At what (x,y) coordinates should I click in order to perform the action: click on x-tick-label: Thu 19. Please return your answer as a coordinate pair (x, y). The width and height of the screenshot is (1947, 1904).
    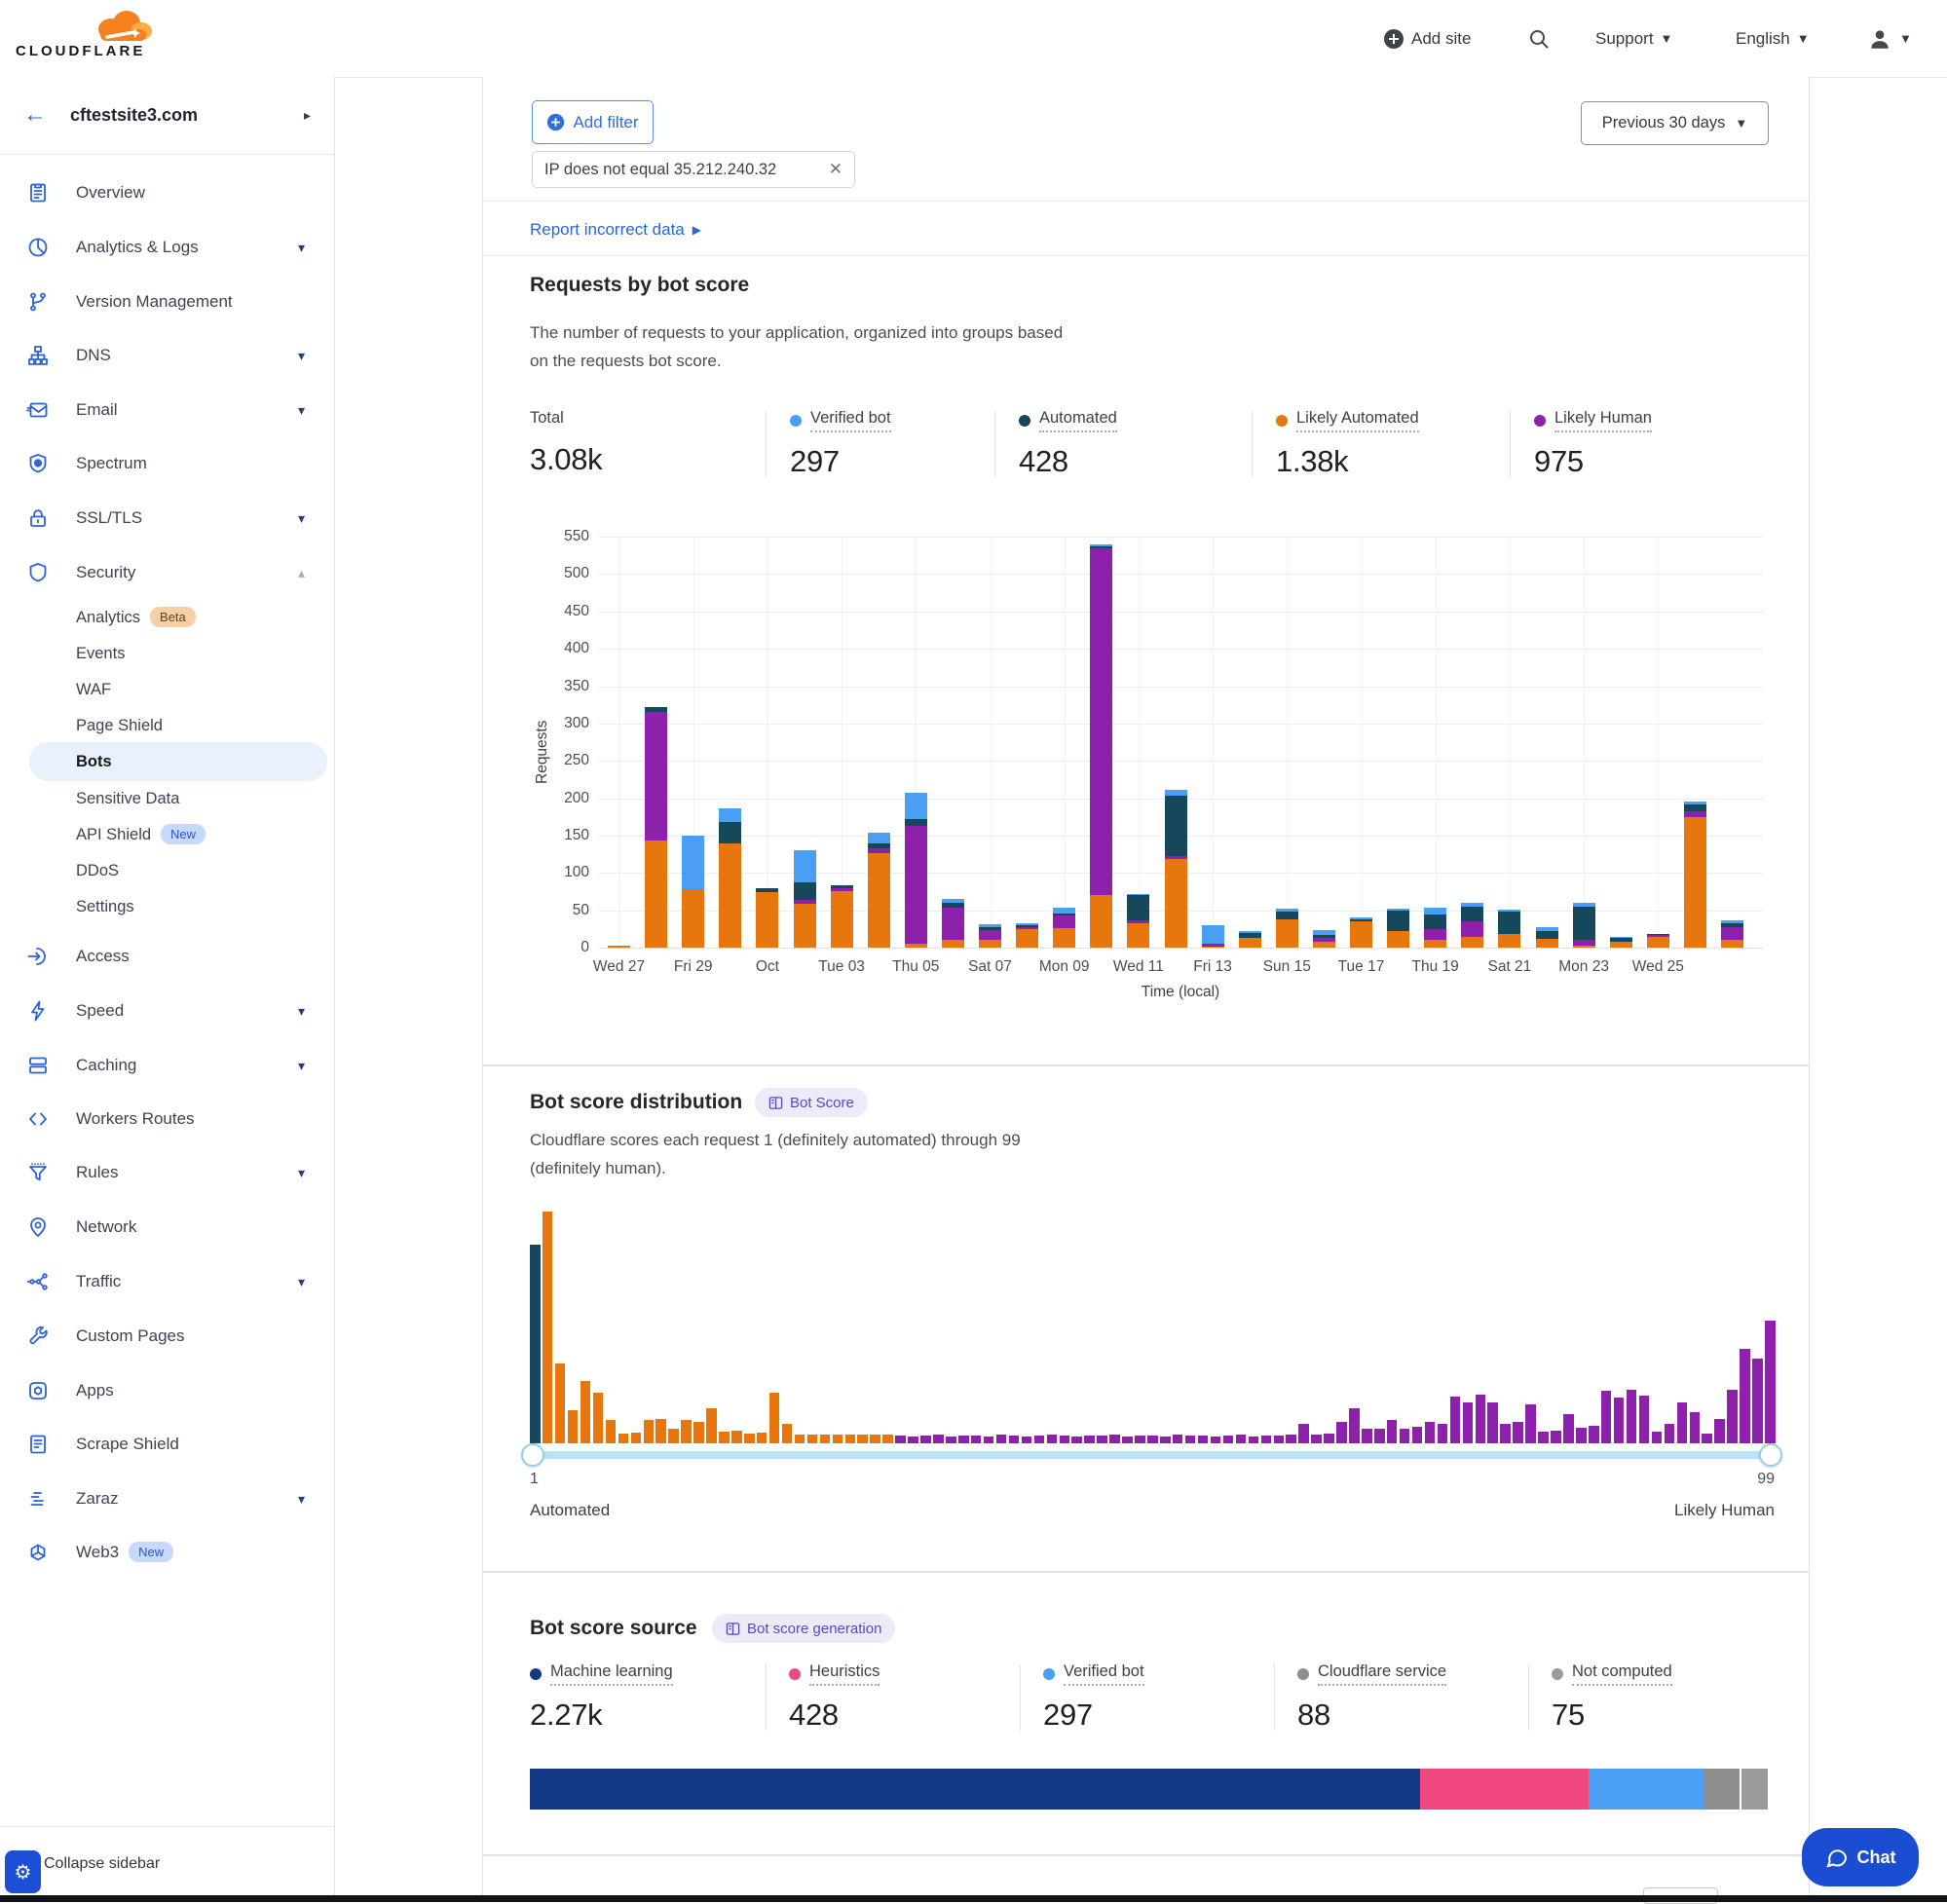
    Looking at the image, I should click on (1435, 966).